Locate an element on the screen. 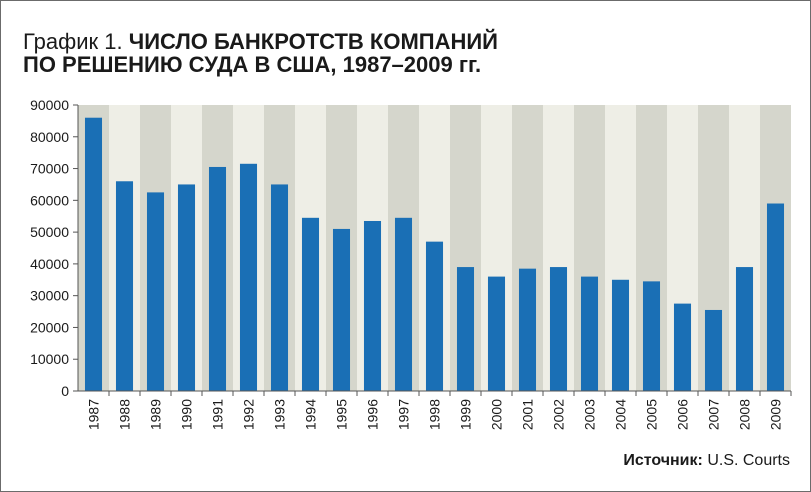 The width and height of the screenshot is (811, 492). y-tick-label: 40000 is located at coordinates (49, 264).